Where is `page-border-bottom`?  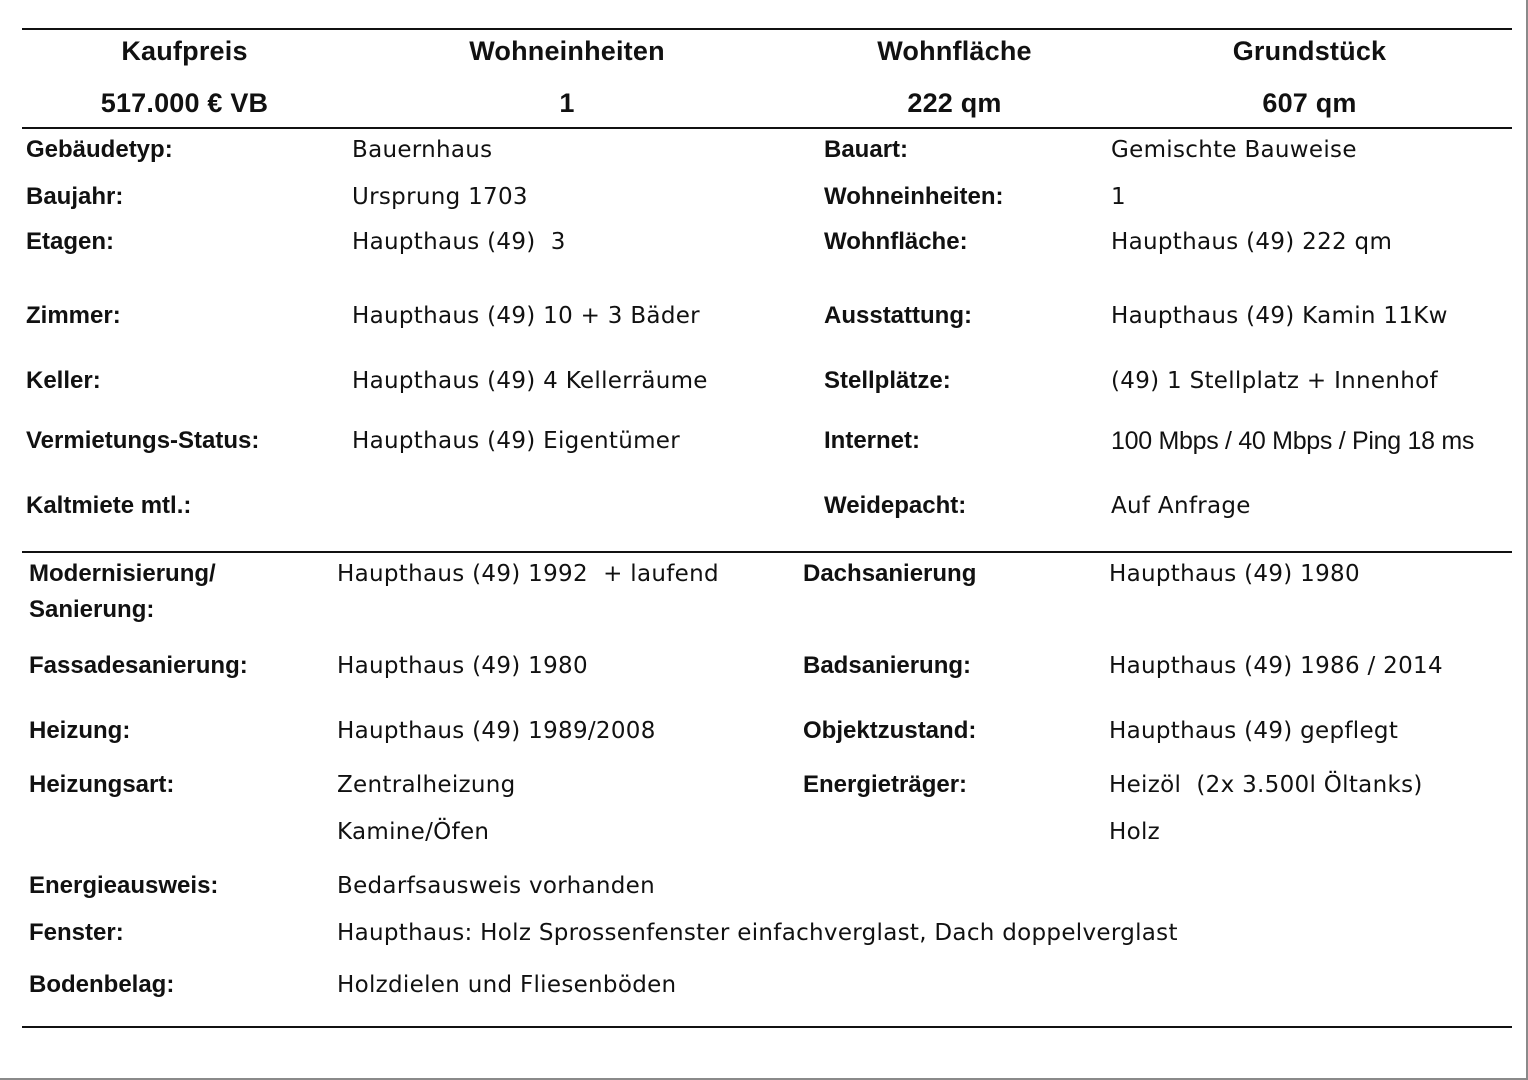
page-border-bottom is located at coordinates (764, 1079).